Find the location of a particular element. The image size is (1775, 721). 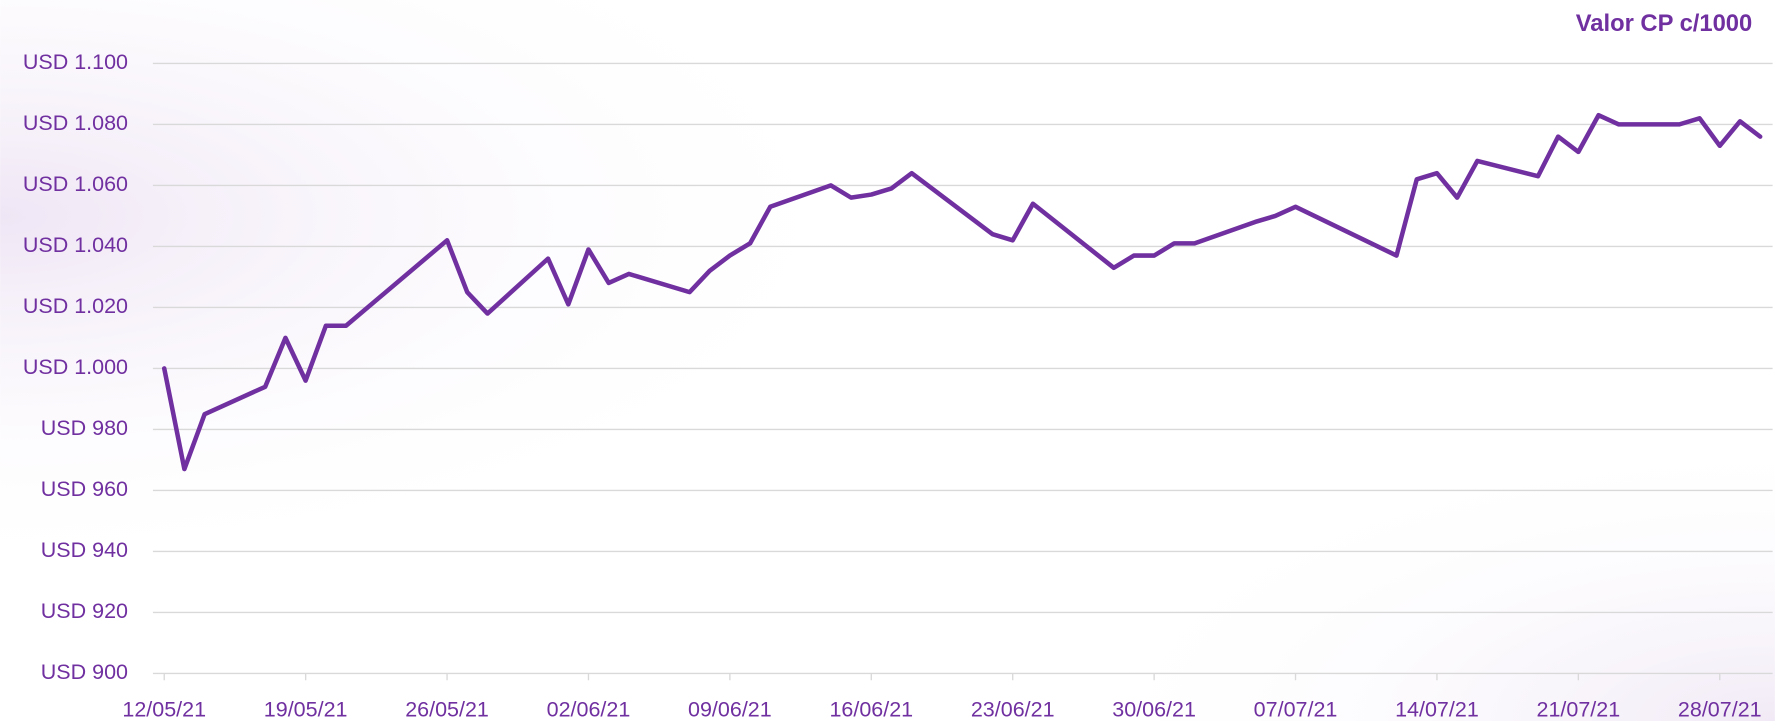

y-tick-label: USD 960 is located at coordinates (84, 489).